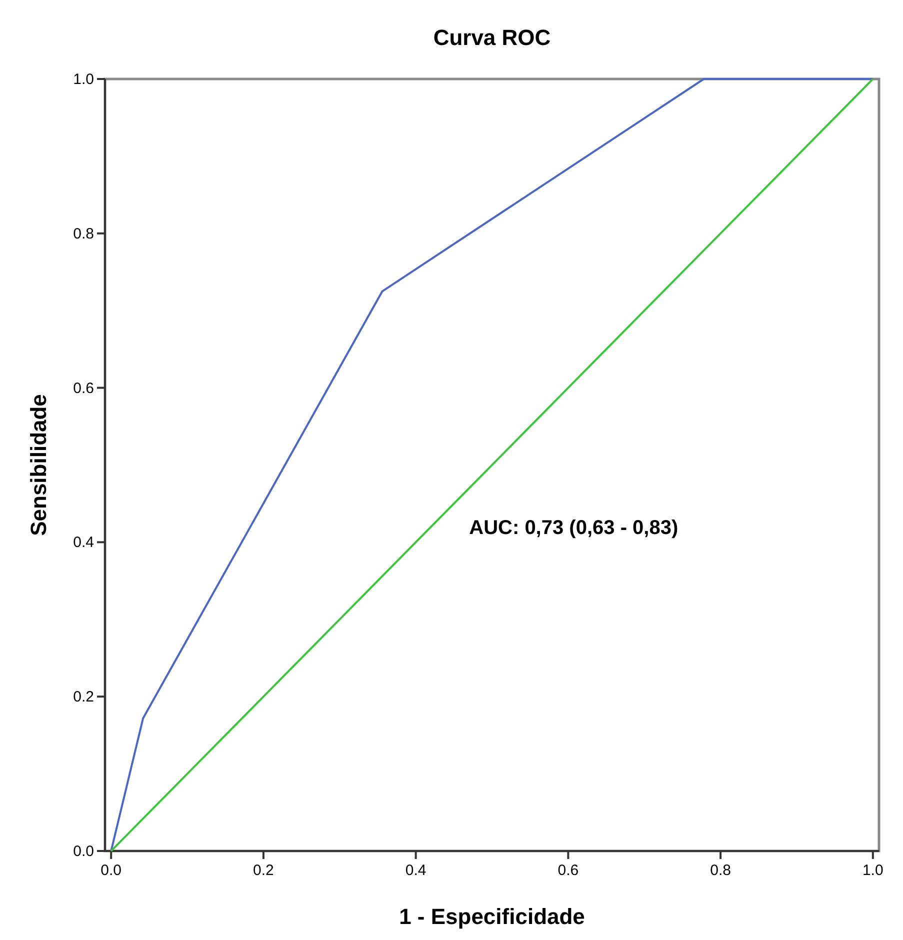 This screenshot has width=903, height=940. What do you see at coordinates (83, 697) in the screenshot?
I see `y-tick-label: 0.2` at bounding box center [83, 697].